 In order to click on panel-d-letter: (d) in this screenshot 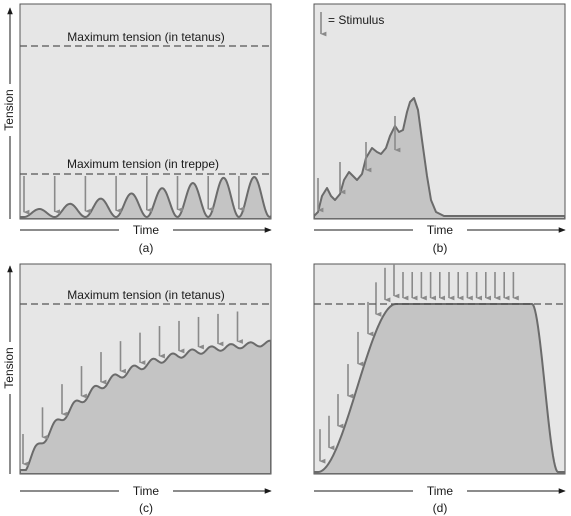, I will do `click(440, 508)`.